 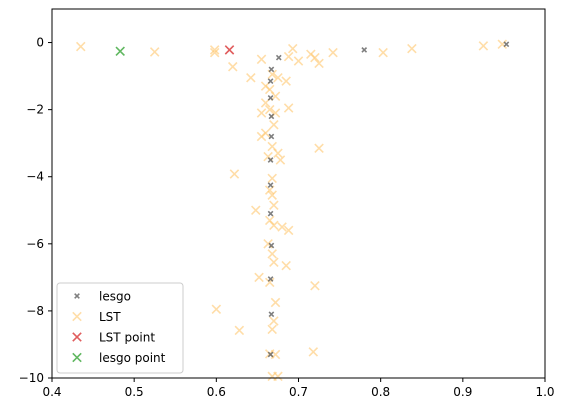 I want to click on legend: lesgo LST LST point lesgo point, so click(x=120, y=328).